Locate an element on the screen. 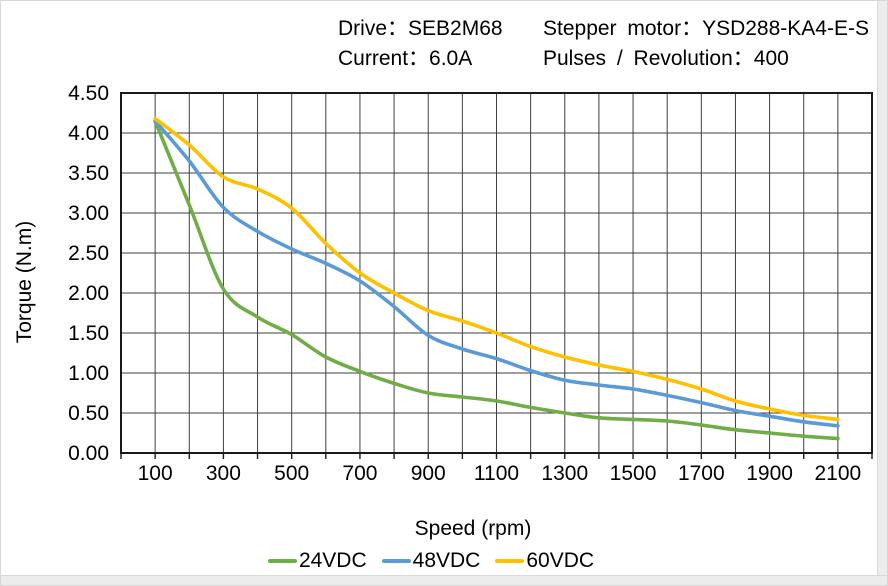 The image size is (888, 586). motor-label: Stepper motor：YSD288-KA4-E-S is located at coordinates (706, 28).